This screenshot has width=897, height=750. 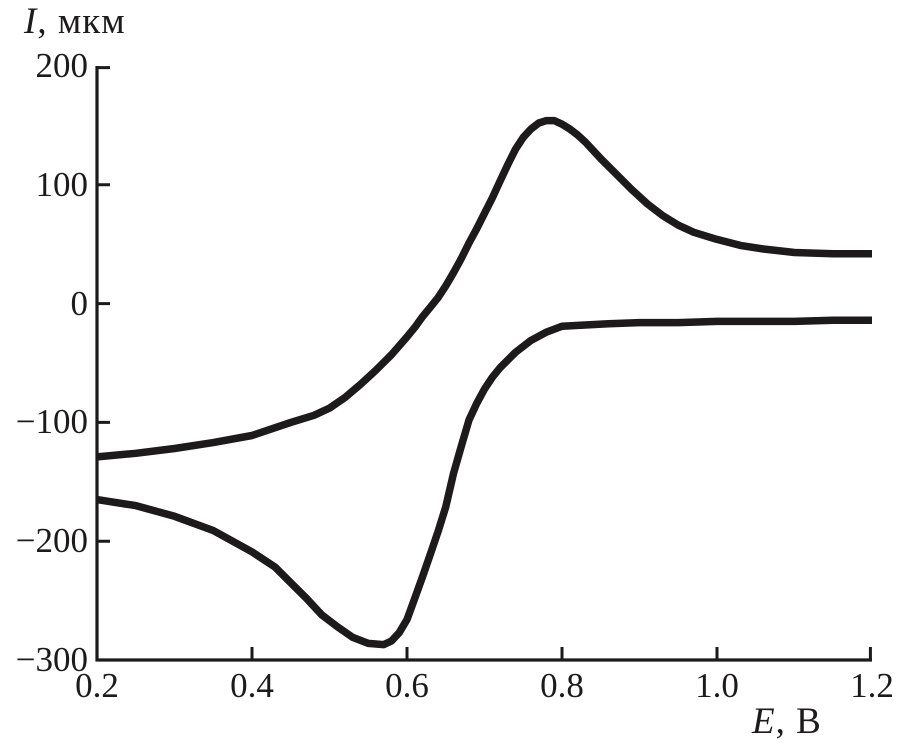 I want to click on y-tick-label: −200, so click(x=51, y=541).